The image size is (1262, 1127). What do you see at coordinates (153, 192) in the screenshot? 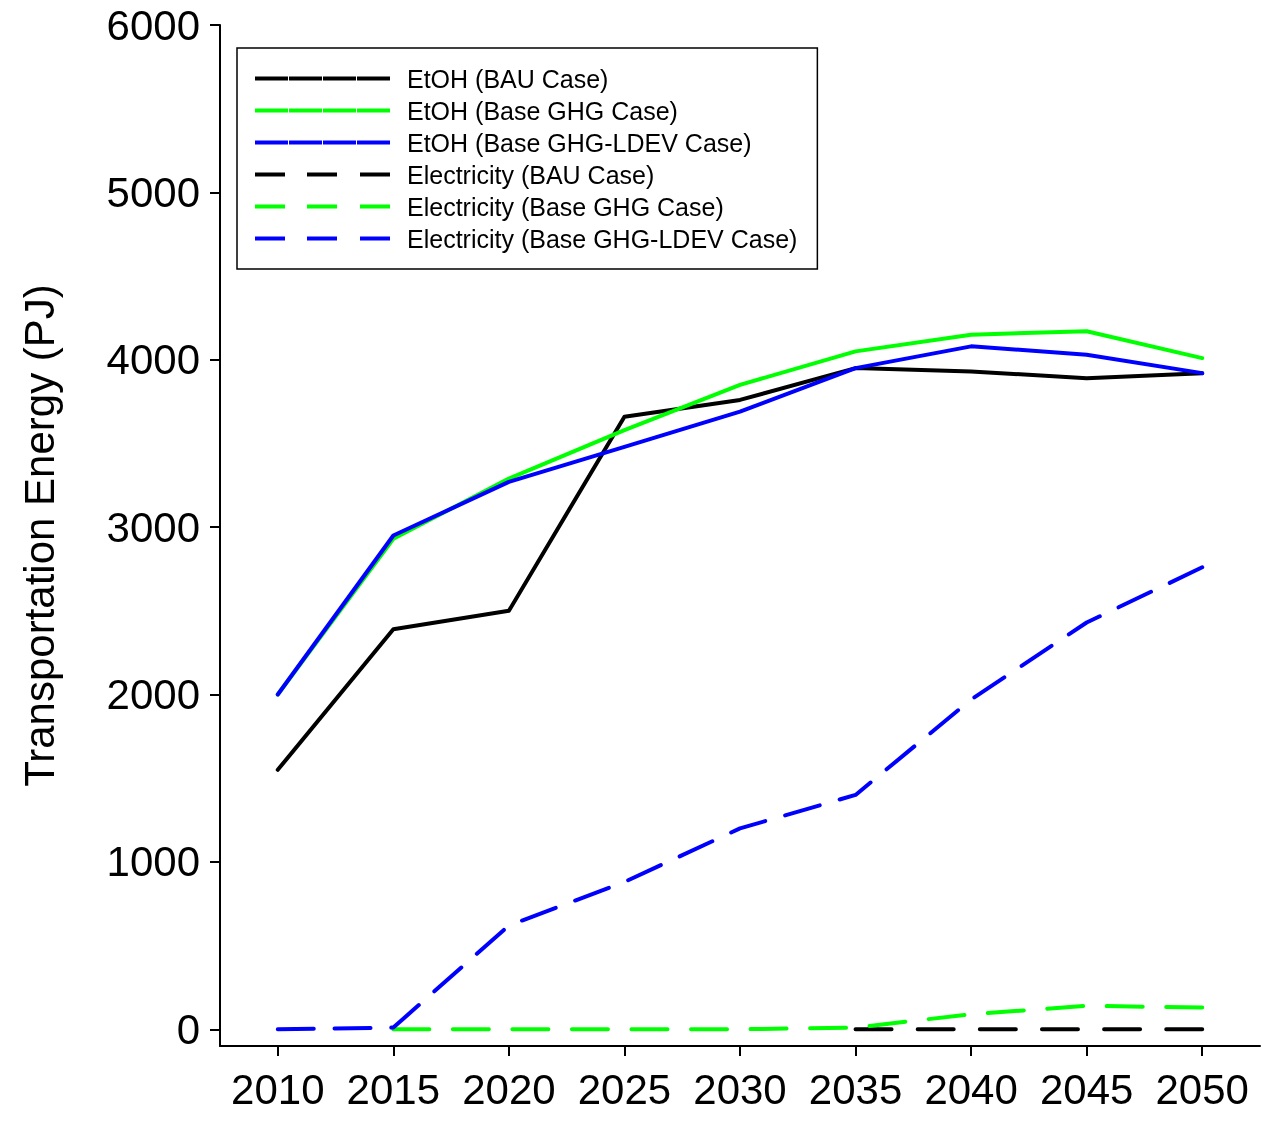
I see `y-tick-label: 5000` at bounding box center [153, 192].